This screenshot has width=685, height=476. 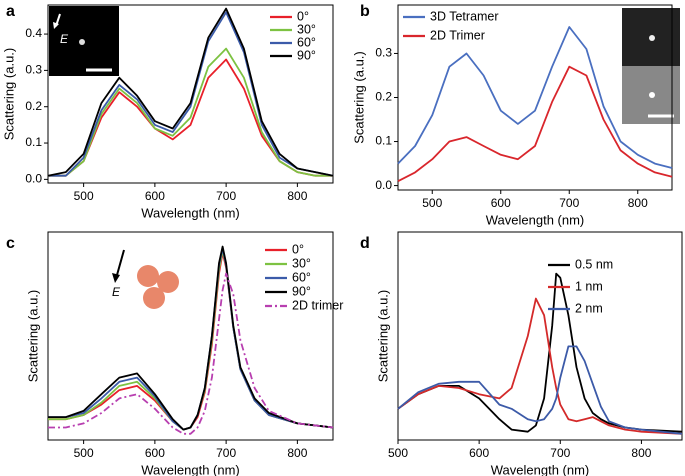 What do you see at coordinates (56, 25) in the screenshot?
I see `inset-arrowhead` at bounding box center [56, 25].